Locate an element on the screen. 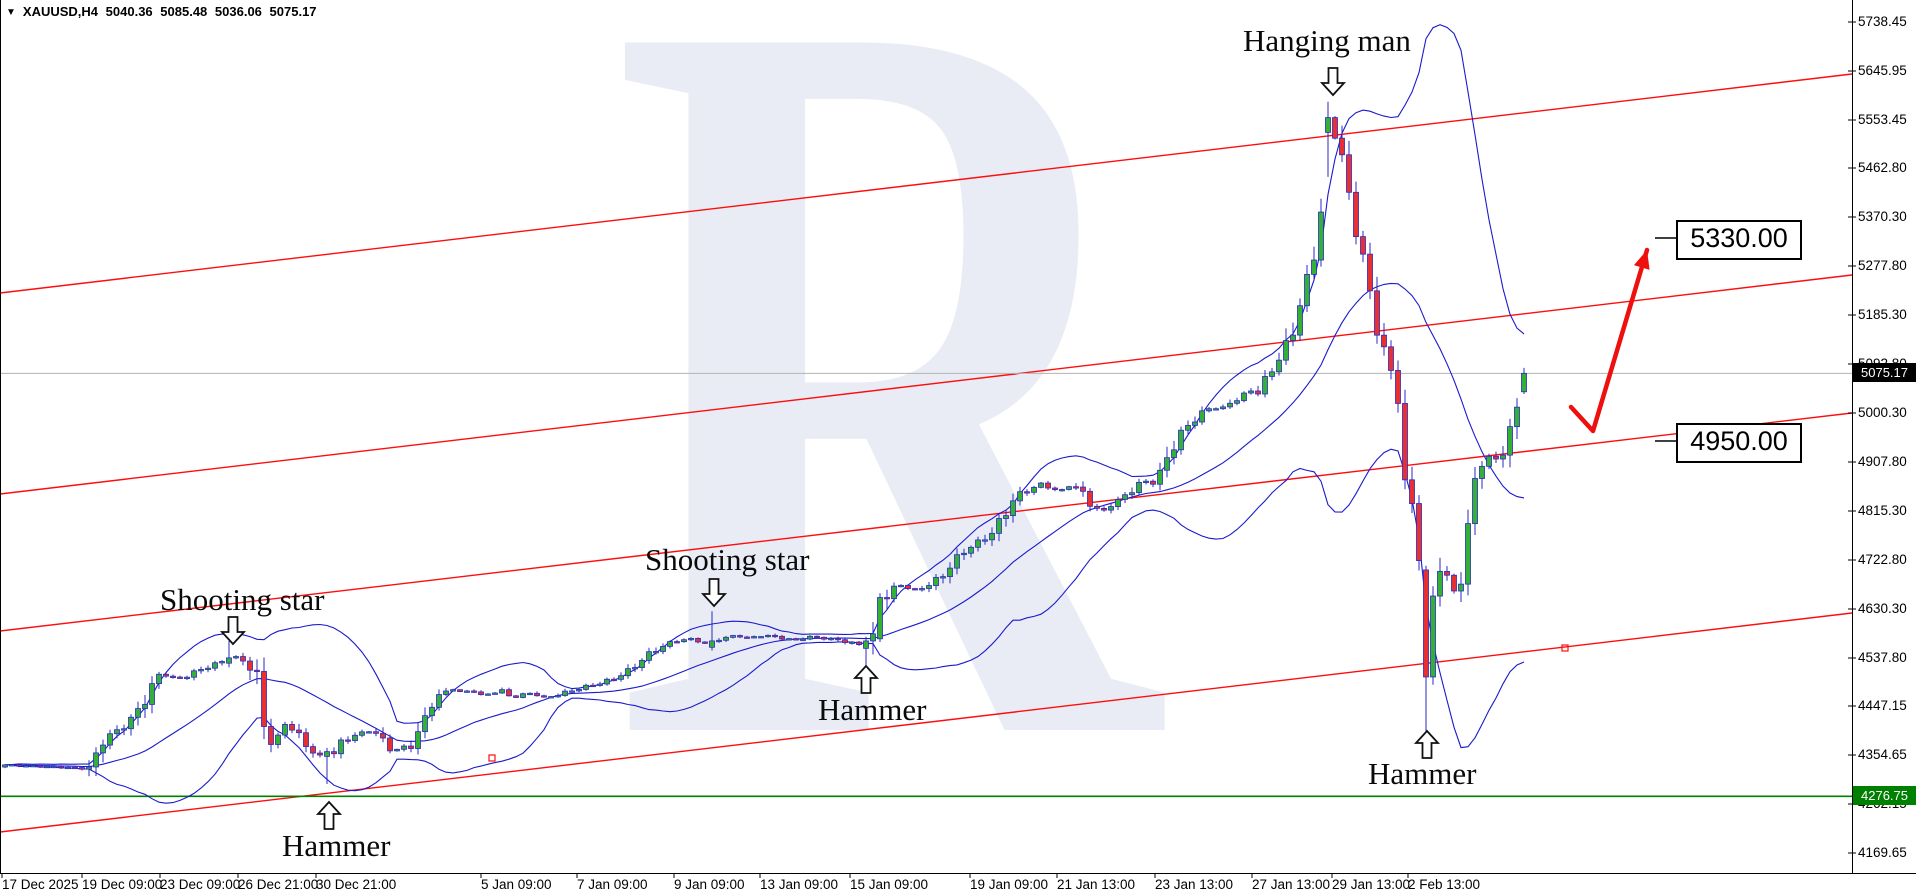 This screenshot has width=1916, height=896. symbol-dropdown-icon: ▼ is located at coordinates (11, 12).